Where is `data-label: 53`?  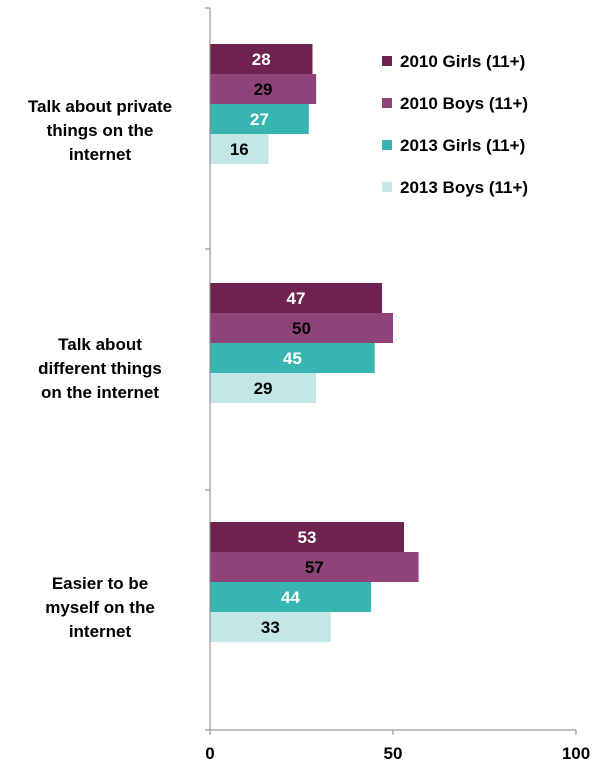 data-label: 53 is located at coordinates (307, 537).